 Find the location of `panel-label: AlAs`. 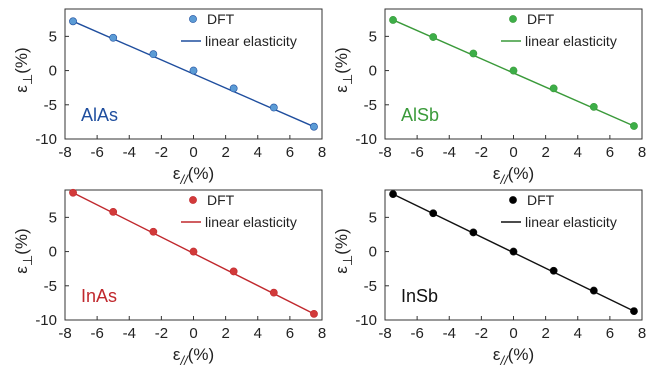

panel-label: AlAs is located at coordinates (99, 115).